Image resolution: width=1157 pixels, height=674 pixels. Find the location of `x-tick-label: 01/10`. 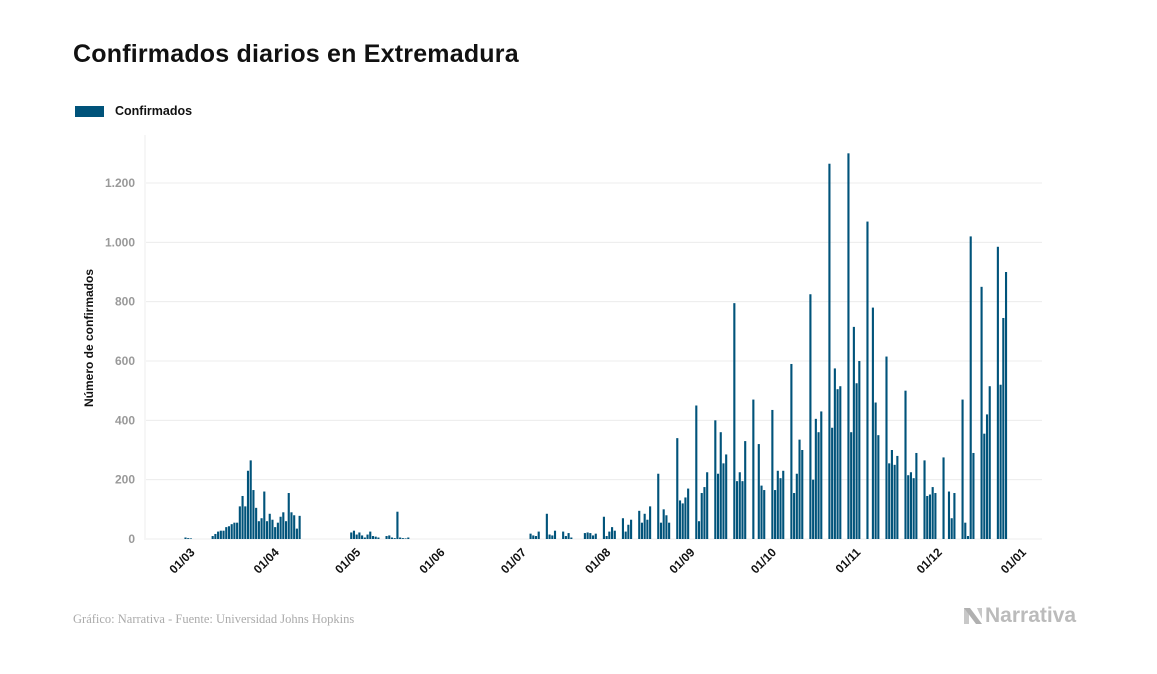

x-tick-label: 01/10 is located at coordinates (763, 560).